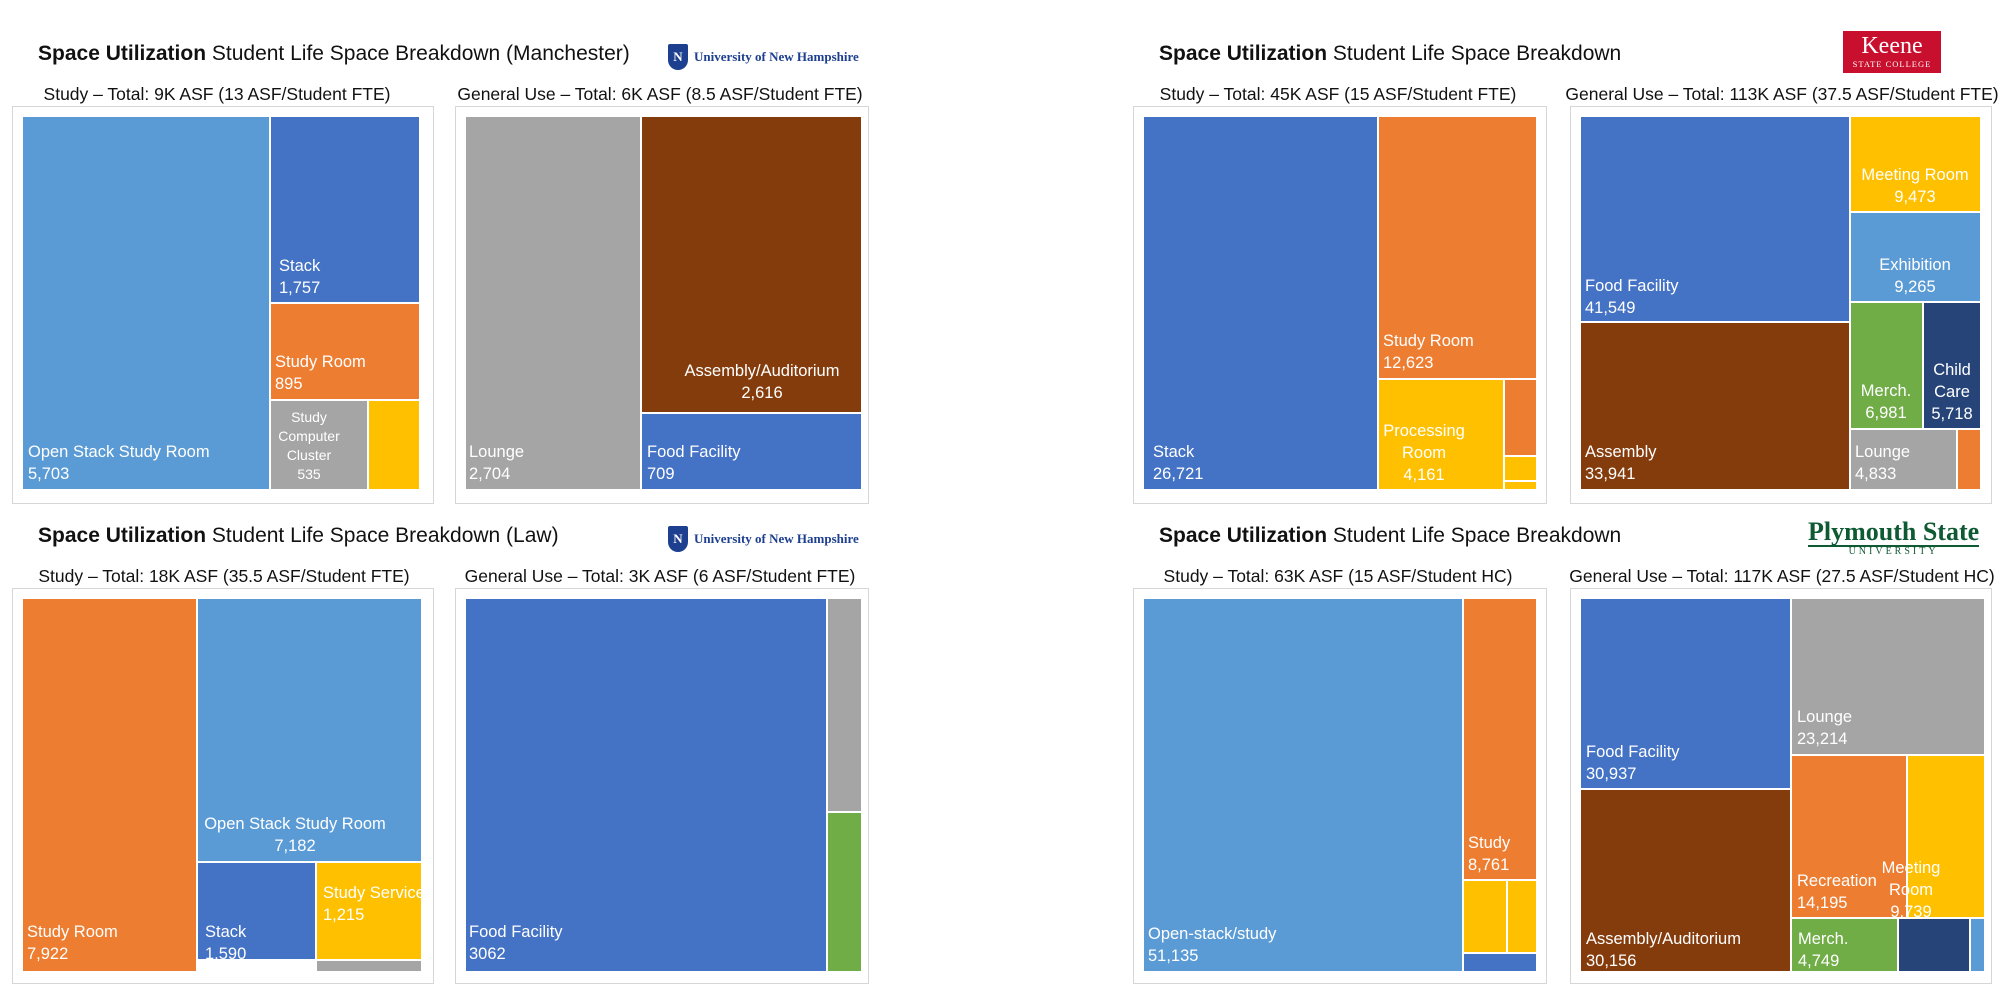 The height and width of the screenshot is (1000, 2000). Describe the element at coordinates (1892, 64) in the screenshot. I see `keene-logo-line2: STATE COLLEGE` at that location.